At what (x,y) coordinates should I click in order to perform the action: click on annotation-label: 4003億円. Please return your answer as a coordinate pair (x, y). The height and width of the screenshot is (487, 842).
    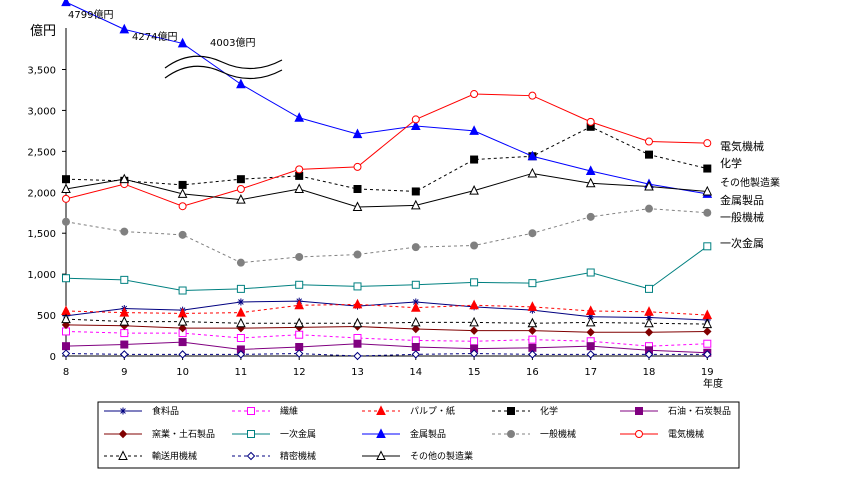
    Looking at the image, I should click on (232, 42).